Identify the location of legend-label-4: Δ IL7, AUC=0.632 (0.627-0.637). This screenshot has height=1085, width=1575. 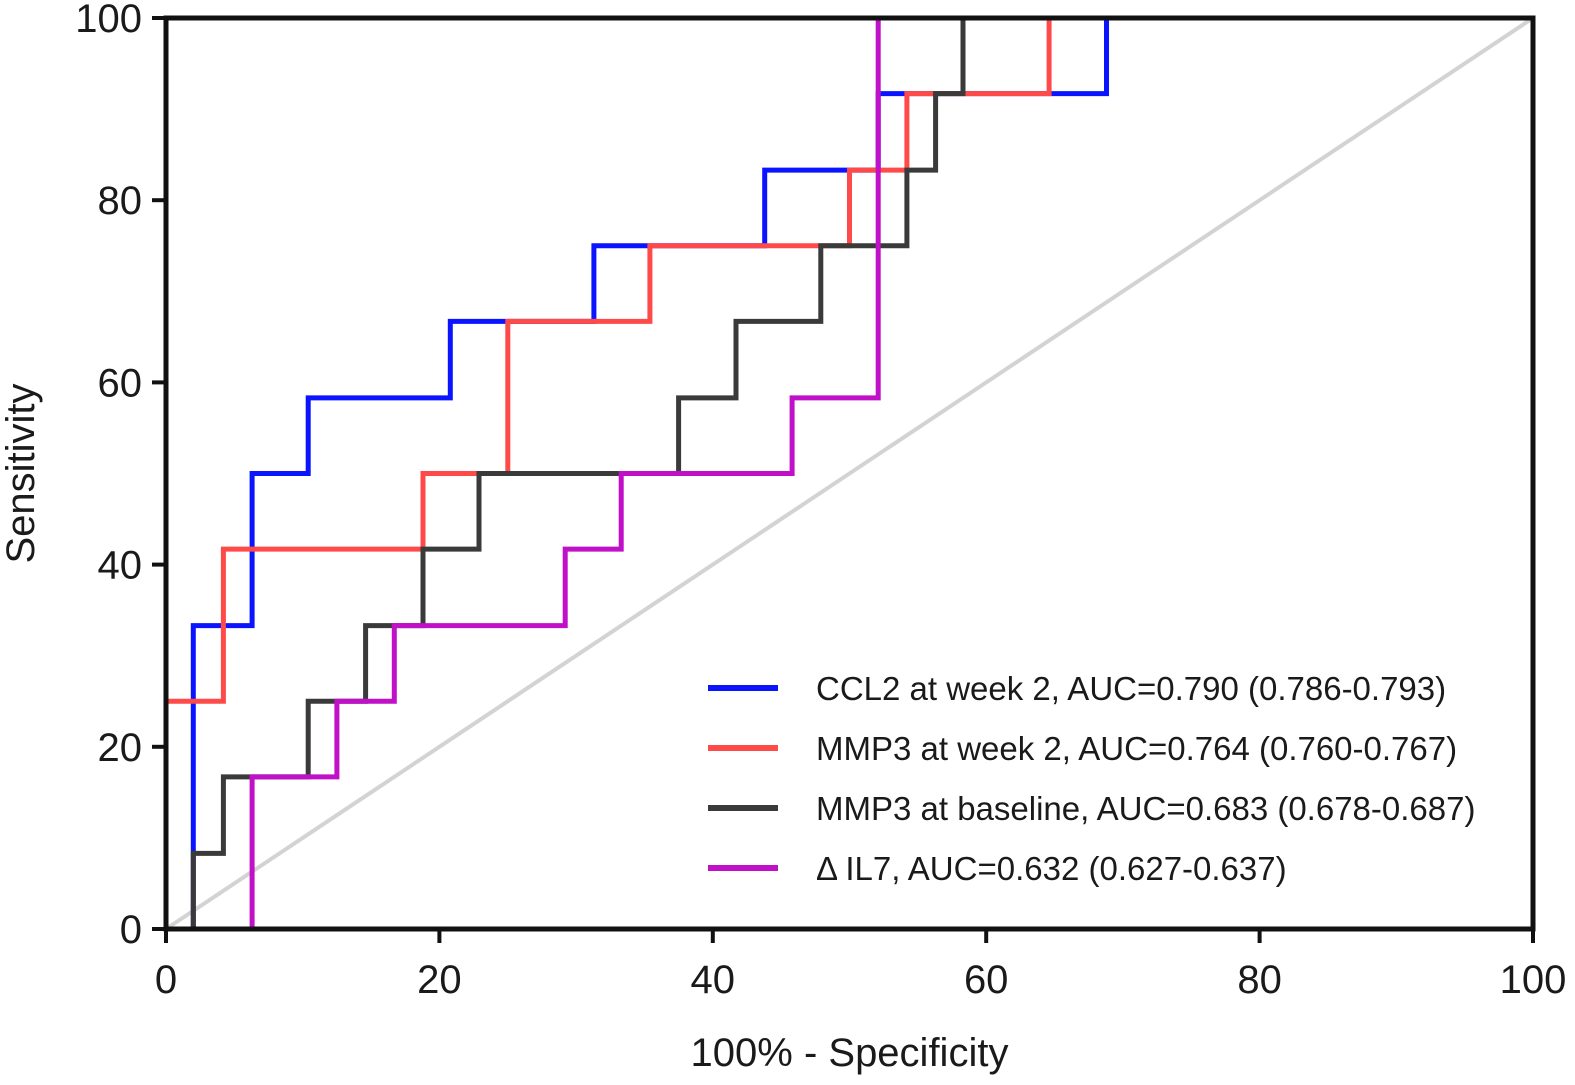
(1051, 868).